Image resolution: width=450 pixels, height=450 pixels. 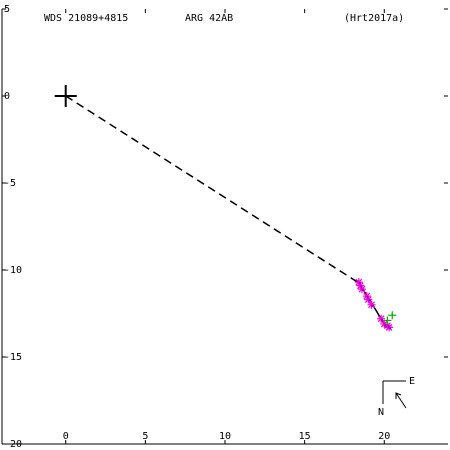 What do you see at coordinates (384, 436) in the screenshot?
I see `x-tick-label: 20` at bounding box center [384, 436].